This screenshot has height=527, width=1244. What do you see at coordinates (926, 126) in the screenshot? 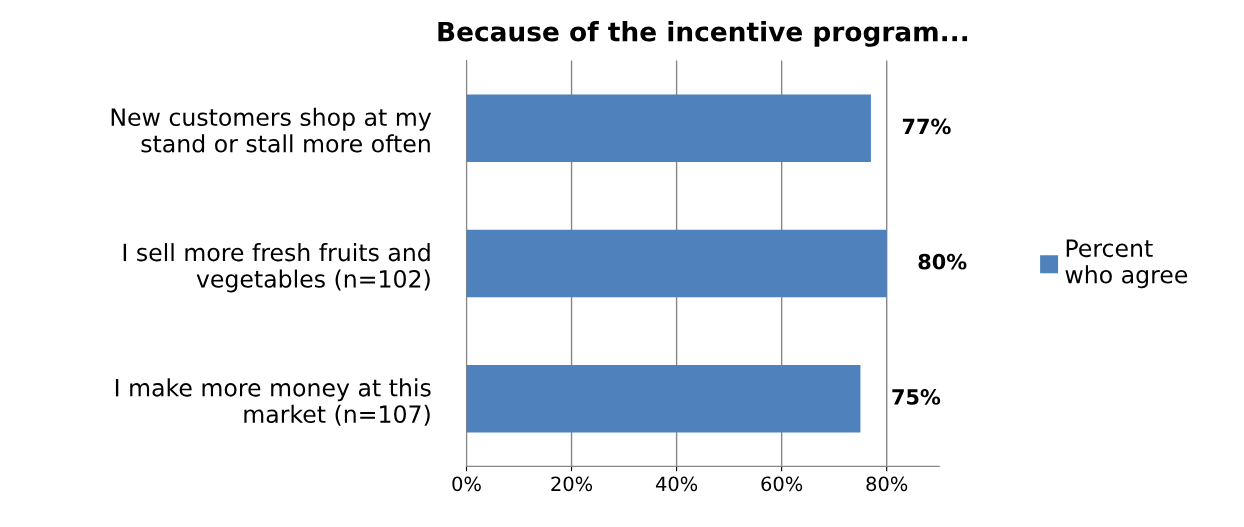
I see `data-label: 77%` at bounding box center [926, 126].